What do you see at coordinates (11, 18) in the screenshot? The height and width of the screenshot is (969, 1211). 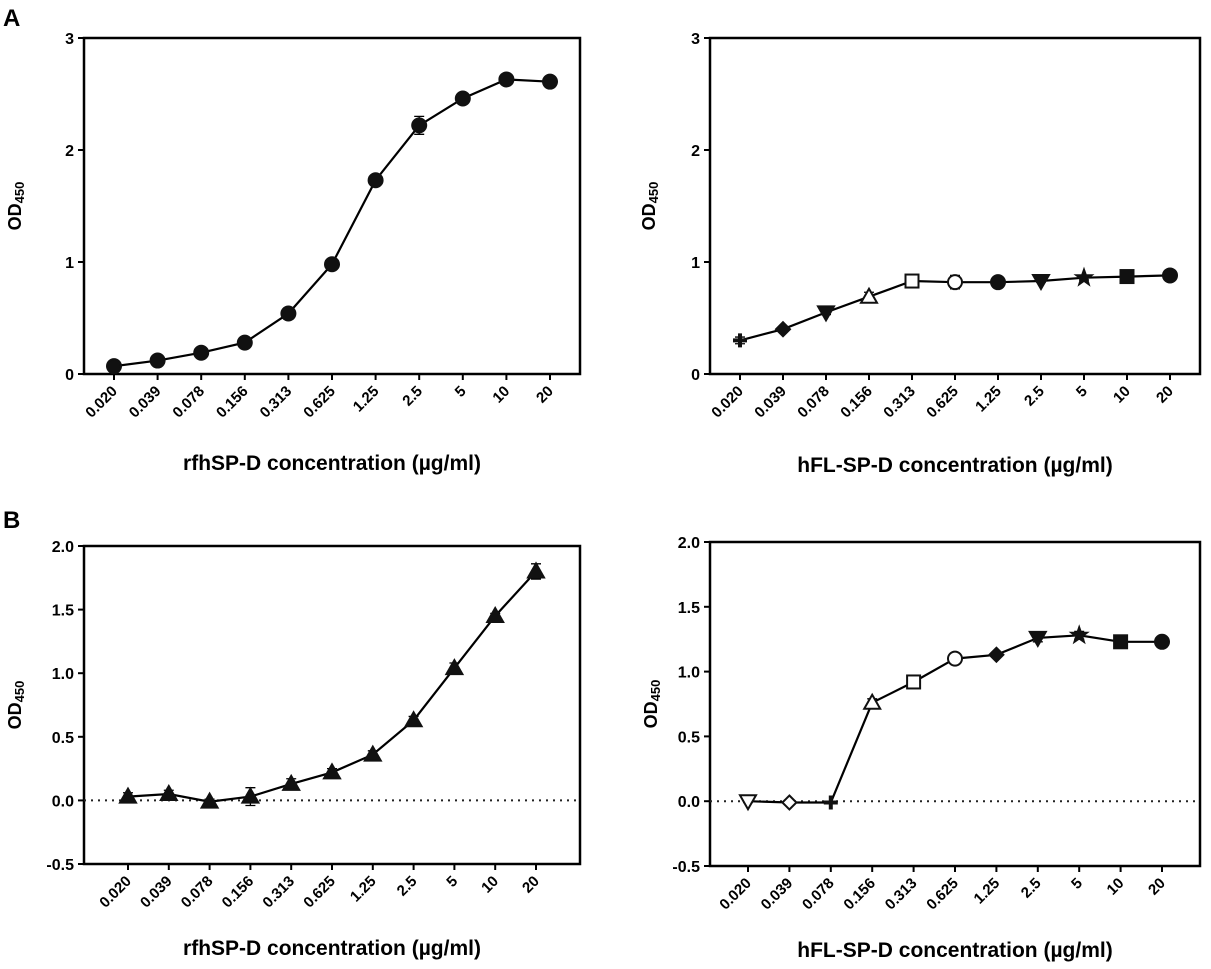 I see `panel-label-a: A` at bounding box center [11, 18].